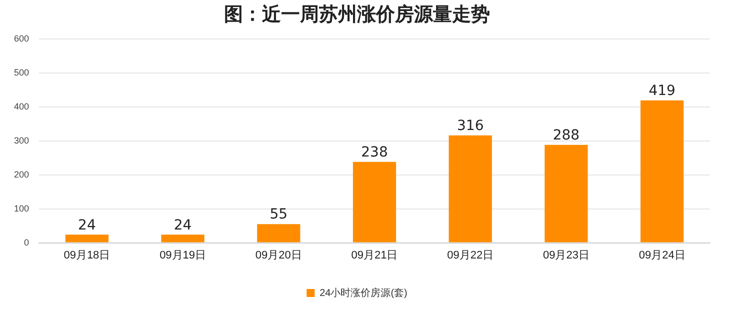 This screenshot has height=312, width=740. Describe the element at coordinates (374, 255) in the screenshot. I see `x-tick-label: 09月21日` at that location.